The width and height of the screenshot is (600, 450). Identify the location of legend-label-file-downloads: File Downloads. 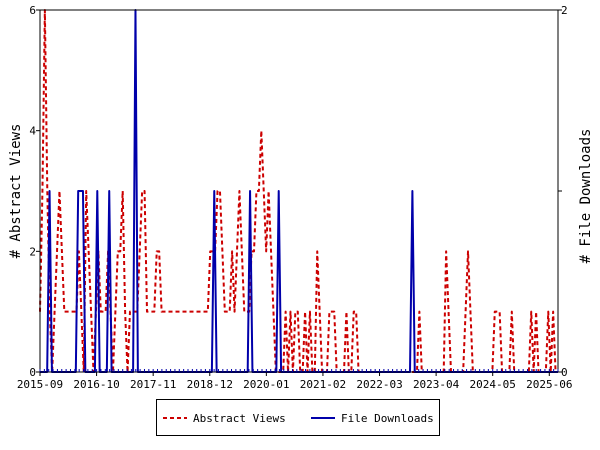
(387, 418).